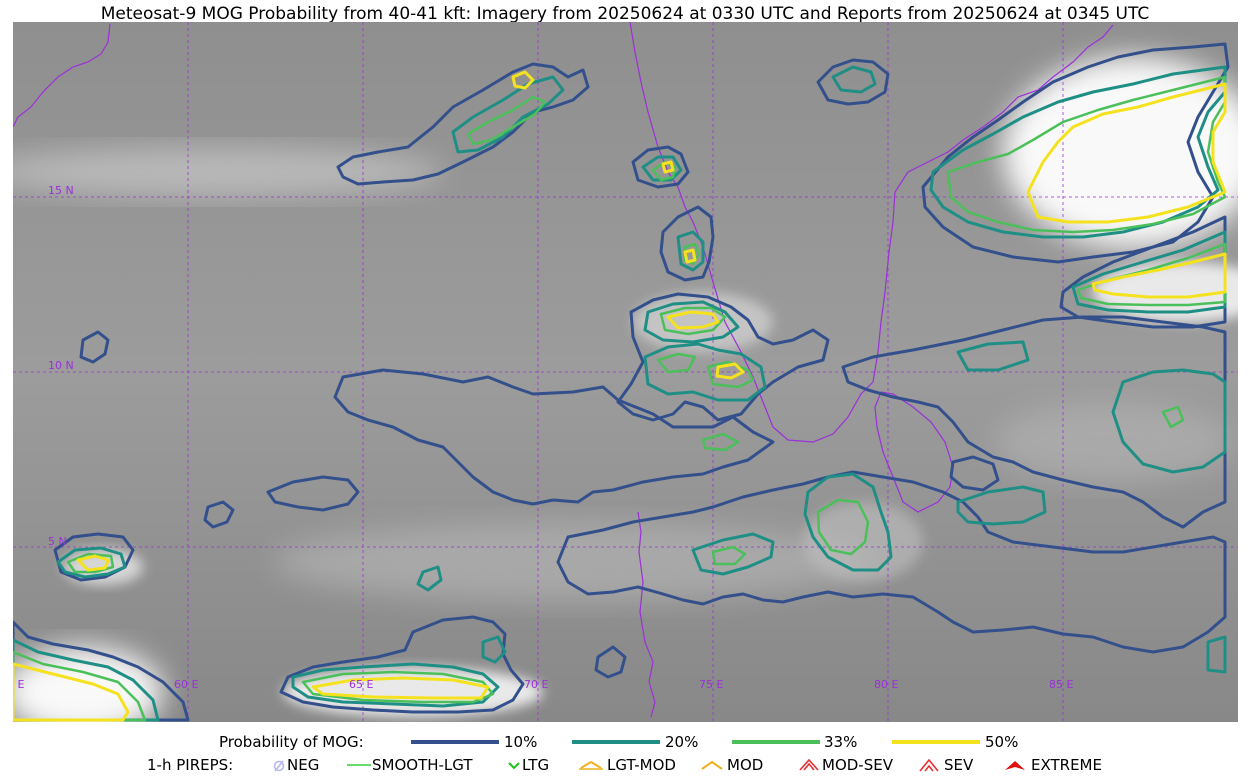 Image resolution: width=1250 pixels, height=782 pixels. I want to click on mod-sev-icon, so click(809, 764).